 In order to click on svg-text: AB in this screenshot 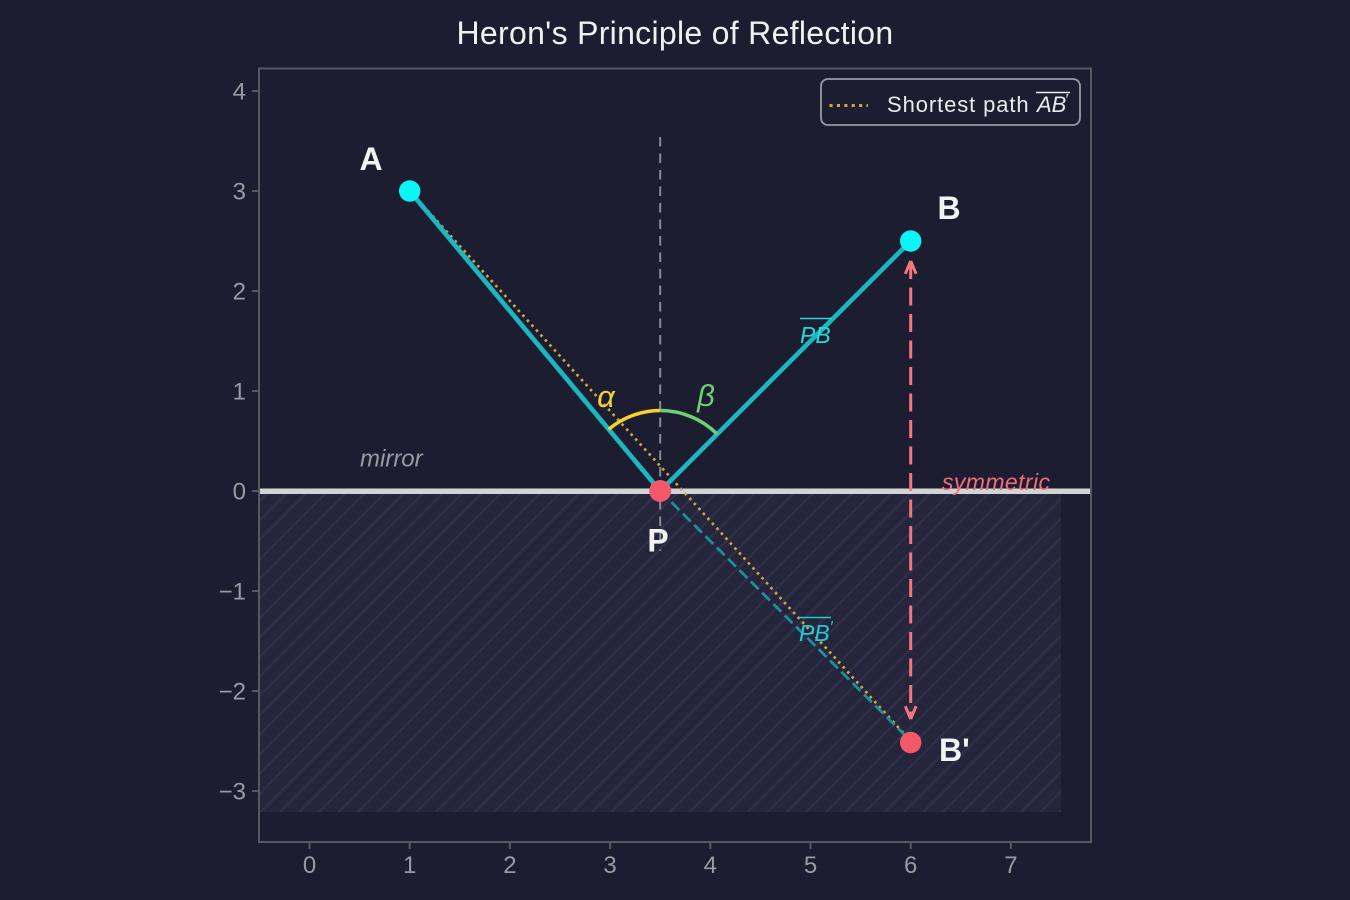, I will do `click(1050, 104)`.